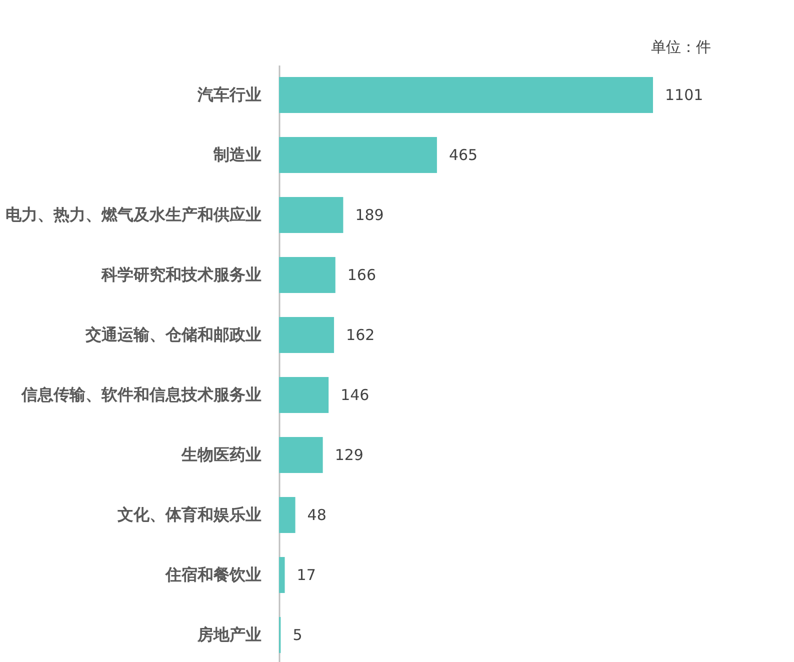 The width and height of the screenshot is (794, 662). Describe the element at coordinates (141, 394) in the screenshot. I see `y-tick-label: 信息传输、软件和信息技术服务业` at that location.